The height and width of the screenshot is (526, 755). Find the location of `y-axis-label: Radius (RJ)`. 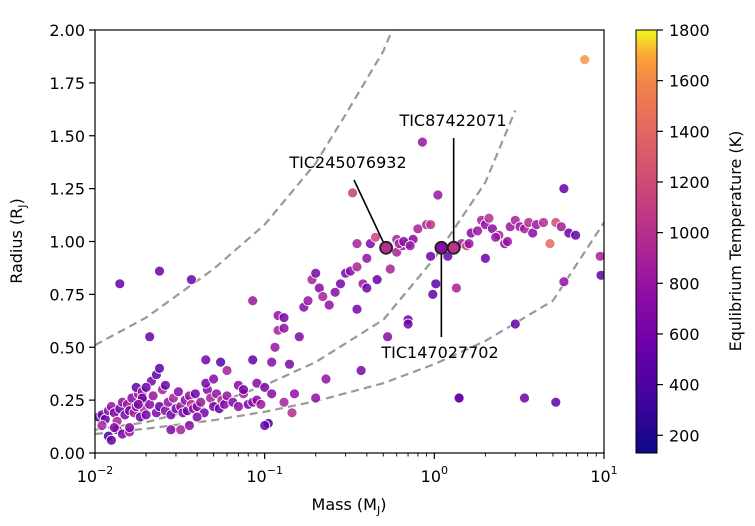

y-axis-label: Radius (RJ) is located at coordinates (18, 241).